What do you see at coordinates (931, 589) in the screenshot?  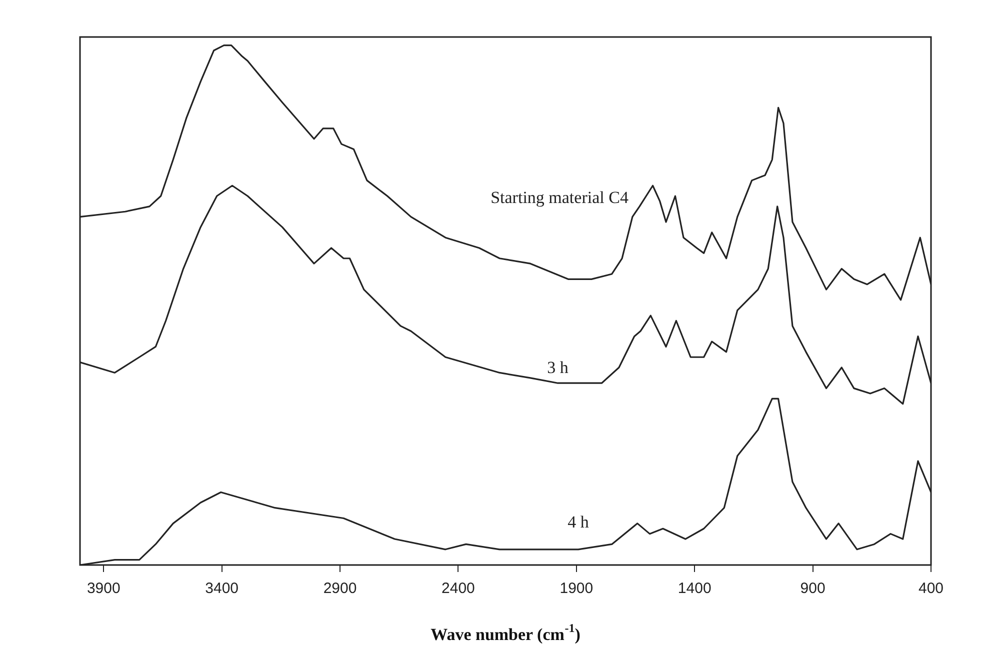 I see `x-tick-label: 400` at bounding box center [931, 589].